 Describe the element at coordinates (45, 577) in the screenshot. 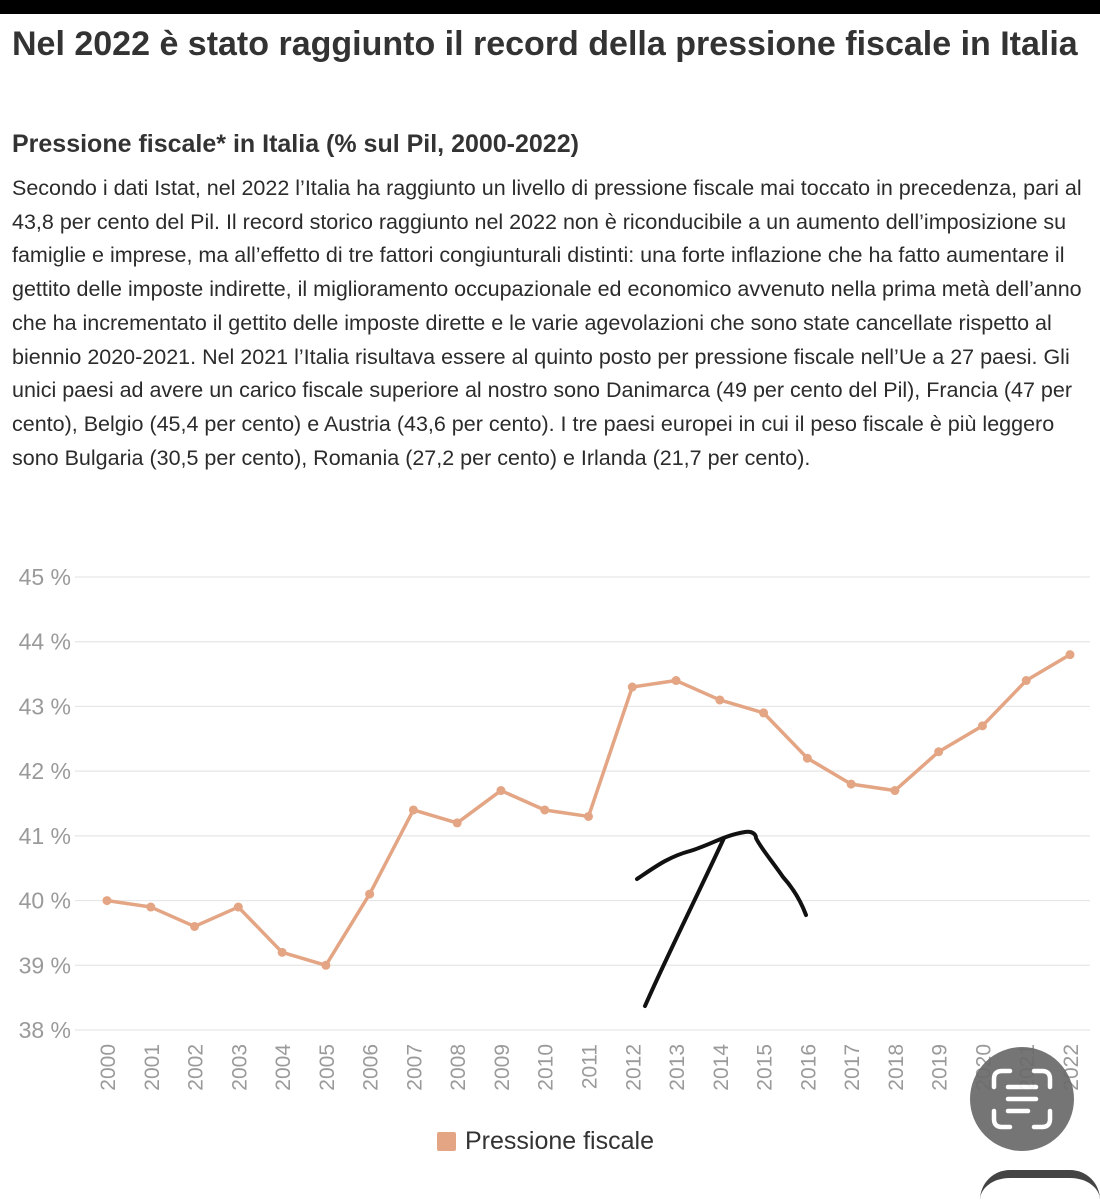

I see `y-tick-label: 45 %` at that location.